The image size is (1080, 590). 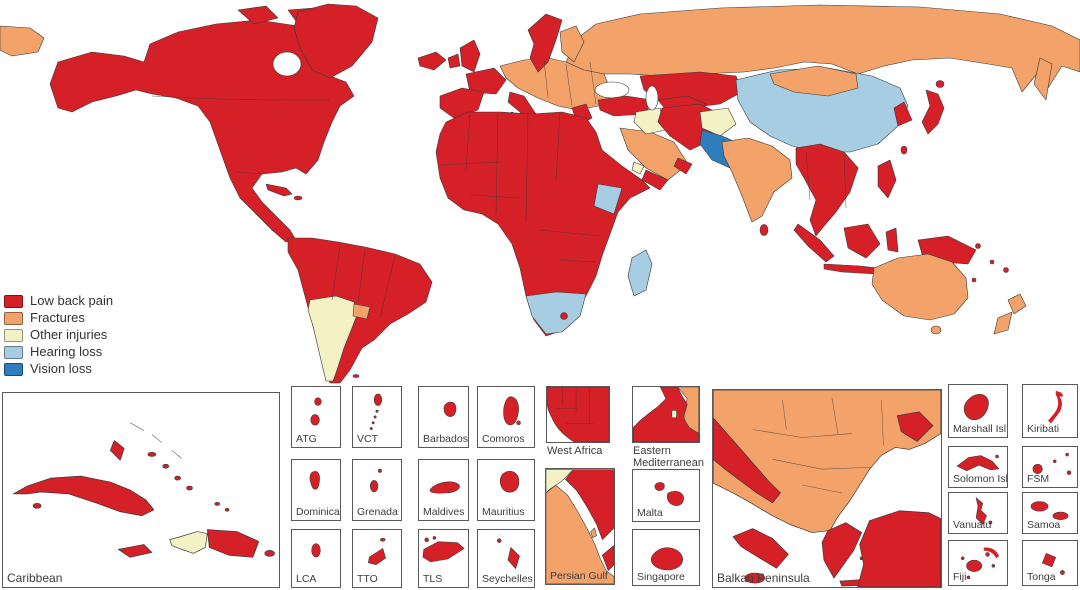 I want to click on region-scandinavia, so click(x=545, y=43).